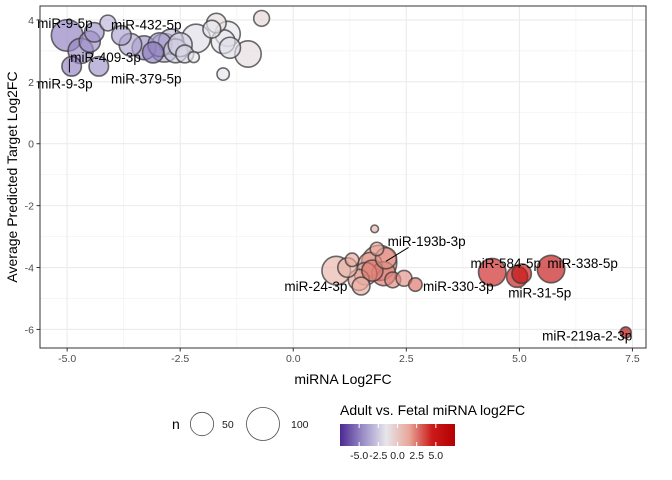 The height and width of the screenshot is (480, 672). What do you see at coordinates (436, 456) in the screenshot?
I see `colorbar-tick-label: 5.0` at bounding box center [436, 456].